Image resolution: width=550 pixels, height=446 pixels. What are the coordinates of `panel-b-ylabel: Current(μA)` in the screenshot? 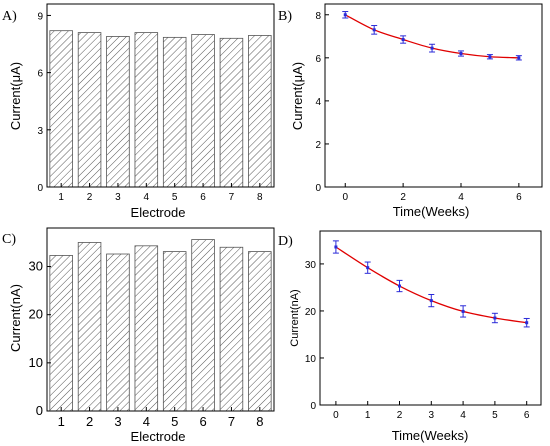 It's located at (297, 96).